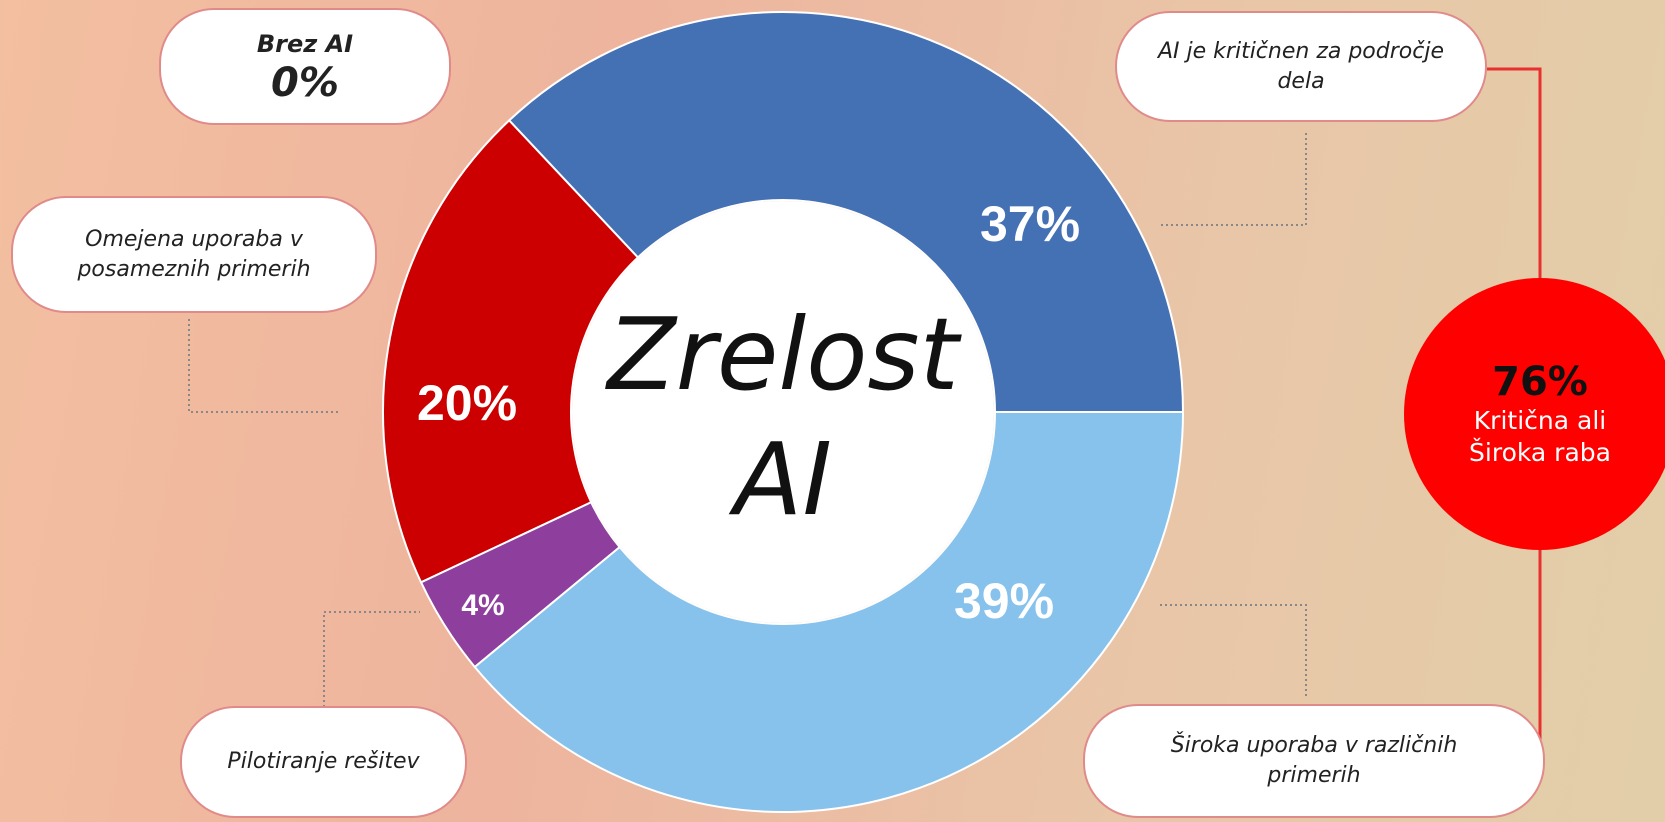 The image size is (1665, 822). What do you see at coordinates (305, 44) in the screenshot?
I see `callout-label: Brez AI` at bounding box center [305, 44].